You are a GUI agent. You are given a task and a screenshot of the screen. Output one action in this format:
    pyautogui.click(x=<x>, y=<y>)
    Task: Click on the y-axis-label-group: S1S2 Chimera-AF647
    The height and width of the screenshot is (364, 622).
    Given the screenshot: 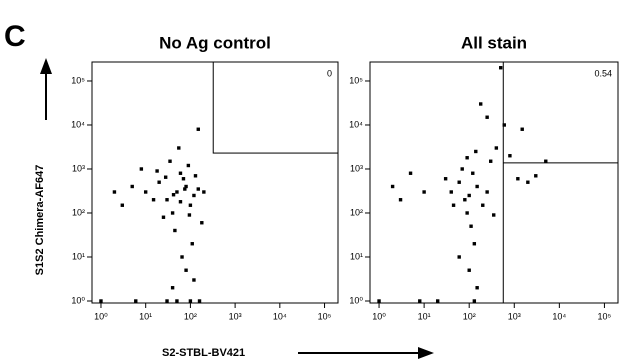 What is the action you would take?
    pyautogui.click(x=43, y=166)
    